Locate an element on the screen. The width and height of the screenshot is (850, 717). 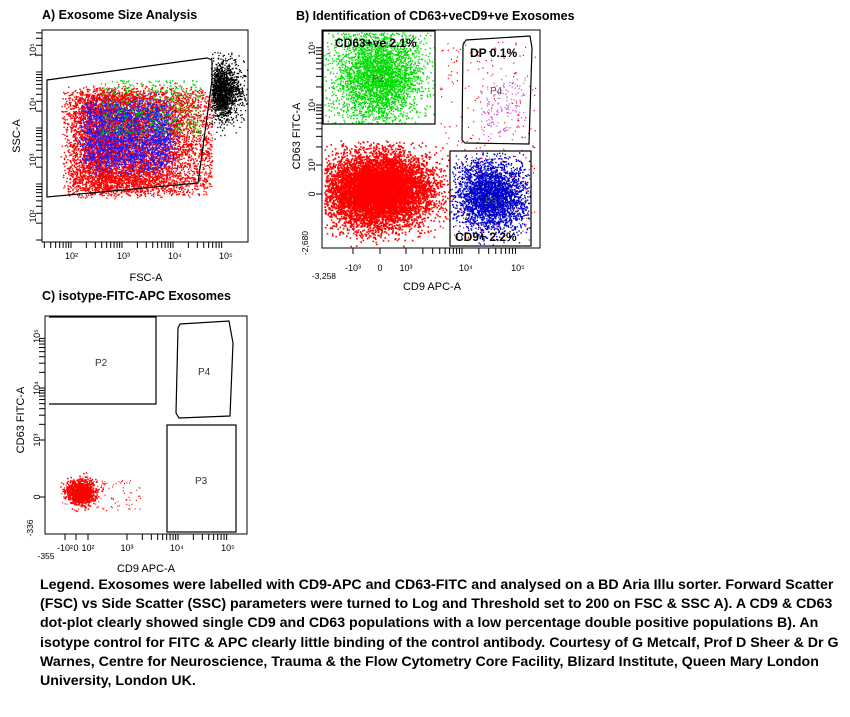
y-min-label: -336 is located at coordinates (30, 527).